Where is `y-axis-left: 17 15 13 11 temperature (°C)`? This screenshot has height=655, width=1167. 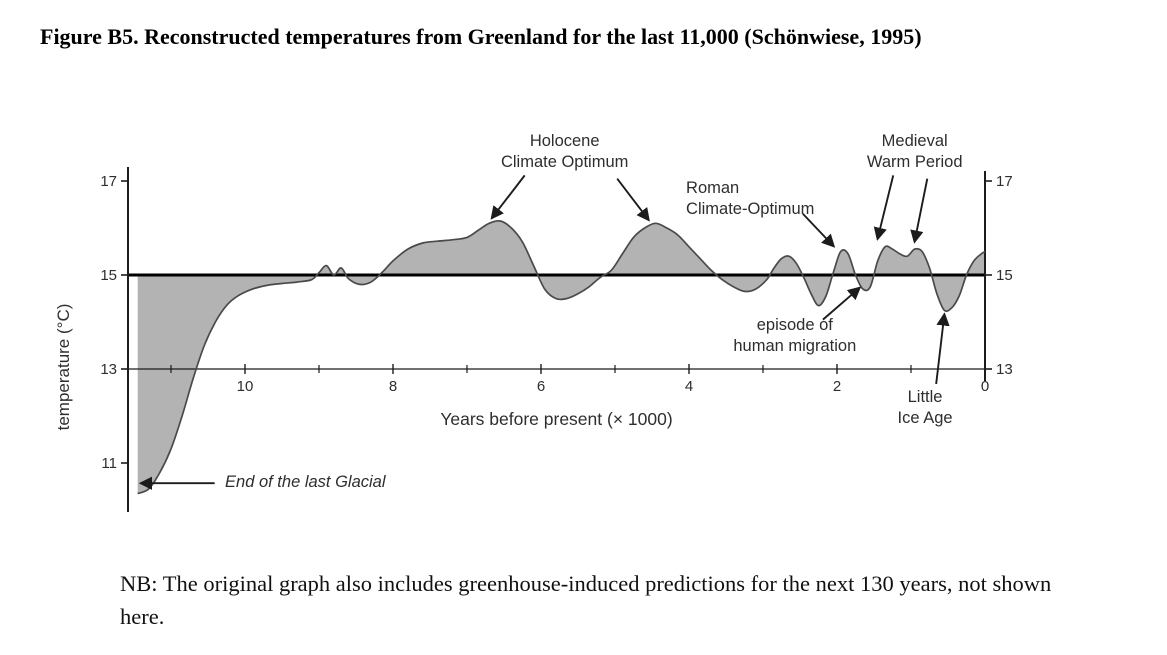
y-axis-left: 17 15 13 11 temperature (°C) is located at coordinates (91, 339).